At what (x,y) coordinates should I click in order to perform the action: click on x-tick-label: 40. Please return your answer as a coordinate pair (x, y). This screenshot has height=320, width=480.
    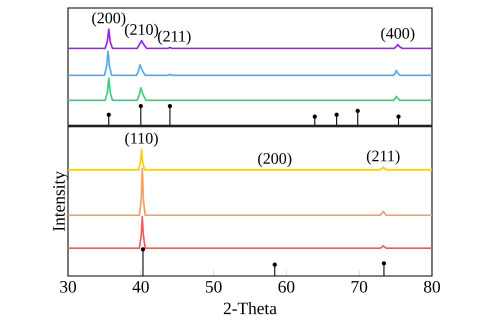
    Looking at the image, I should click on (140, 286).